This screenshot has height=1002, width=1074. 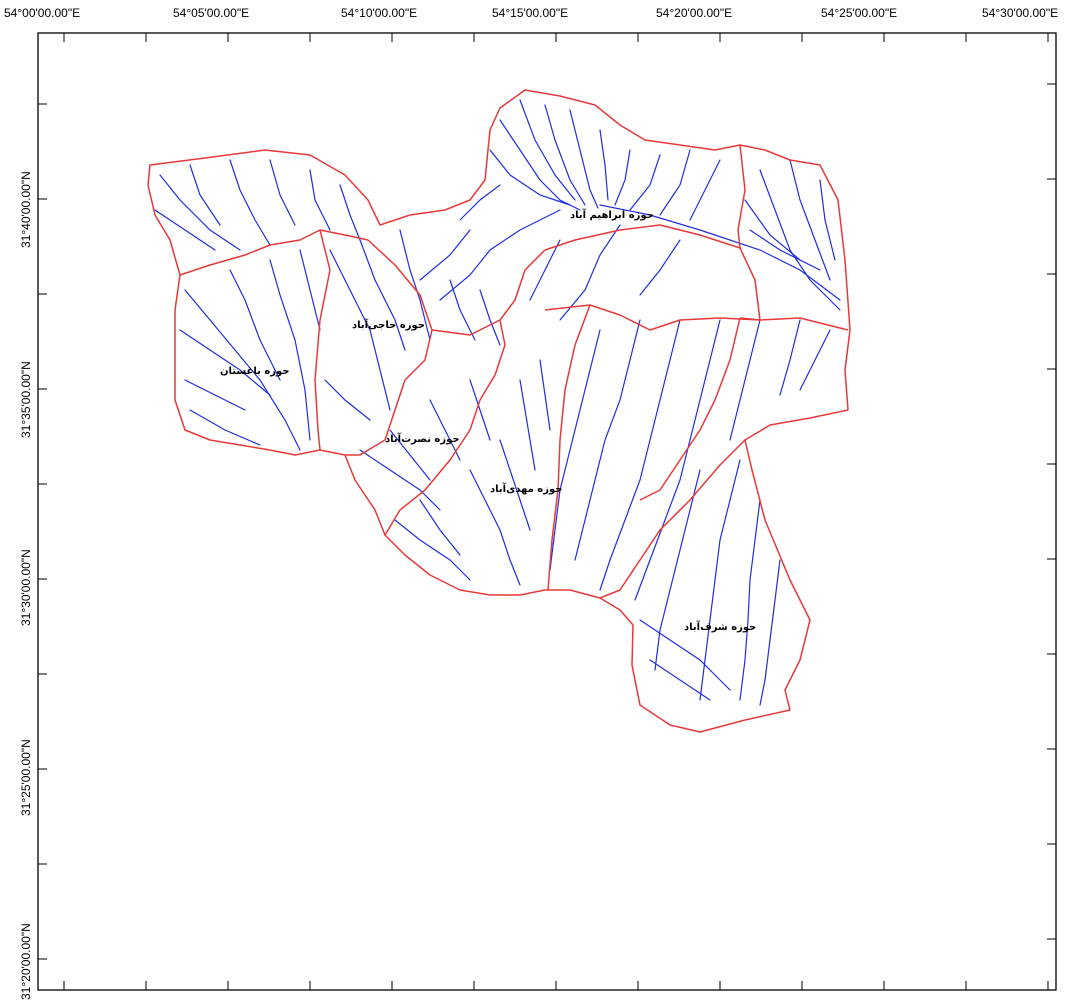 I want to click on basin-label: حوزه مهدی‌آباد, so click(x=526, y=488).